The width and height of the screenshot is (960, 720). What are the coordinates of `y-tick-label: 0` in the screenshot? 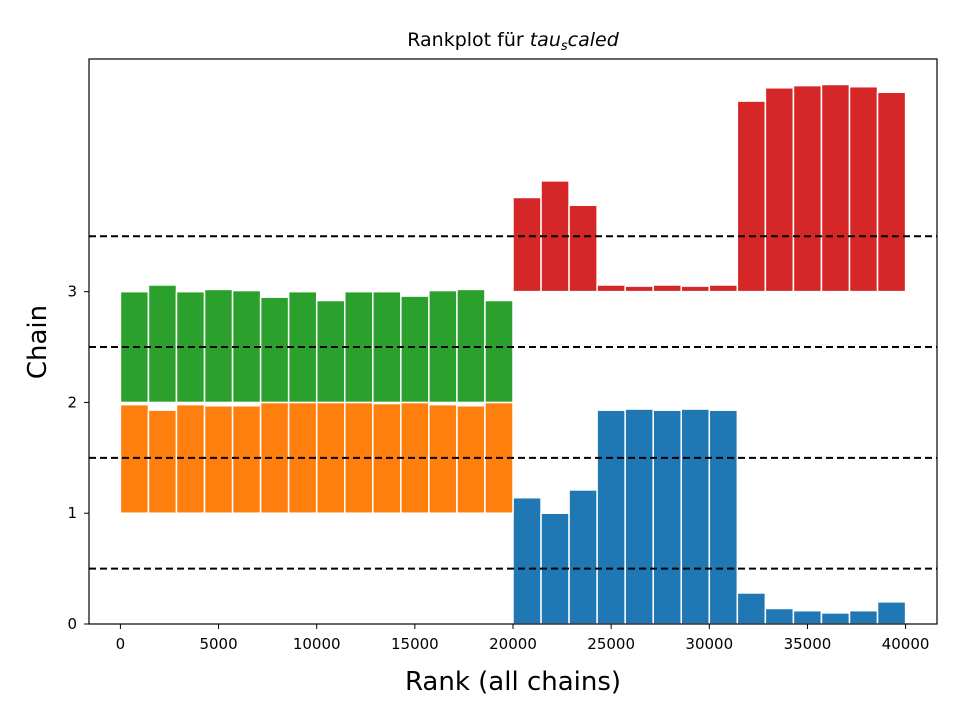 It's located at (72, 624).